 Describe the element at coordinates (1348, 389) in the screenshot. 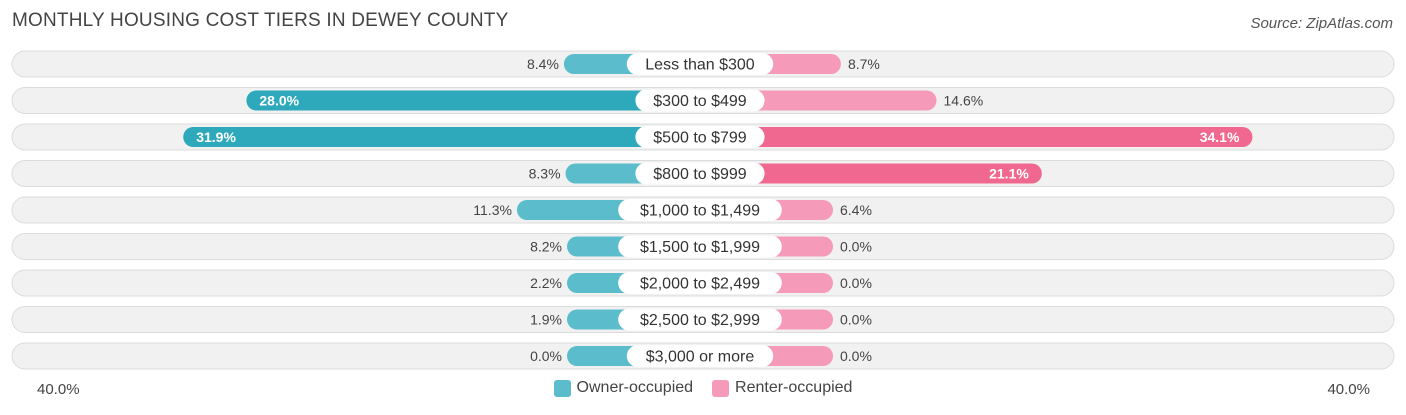

I see `axis-right-label: 40.0%` at that location.